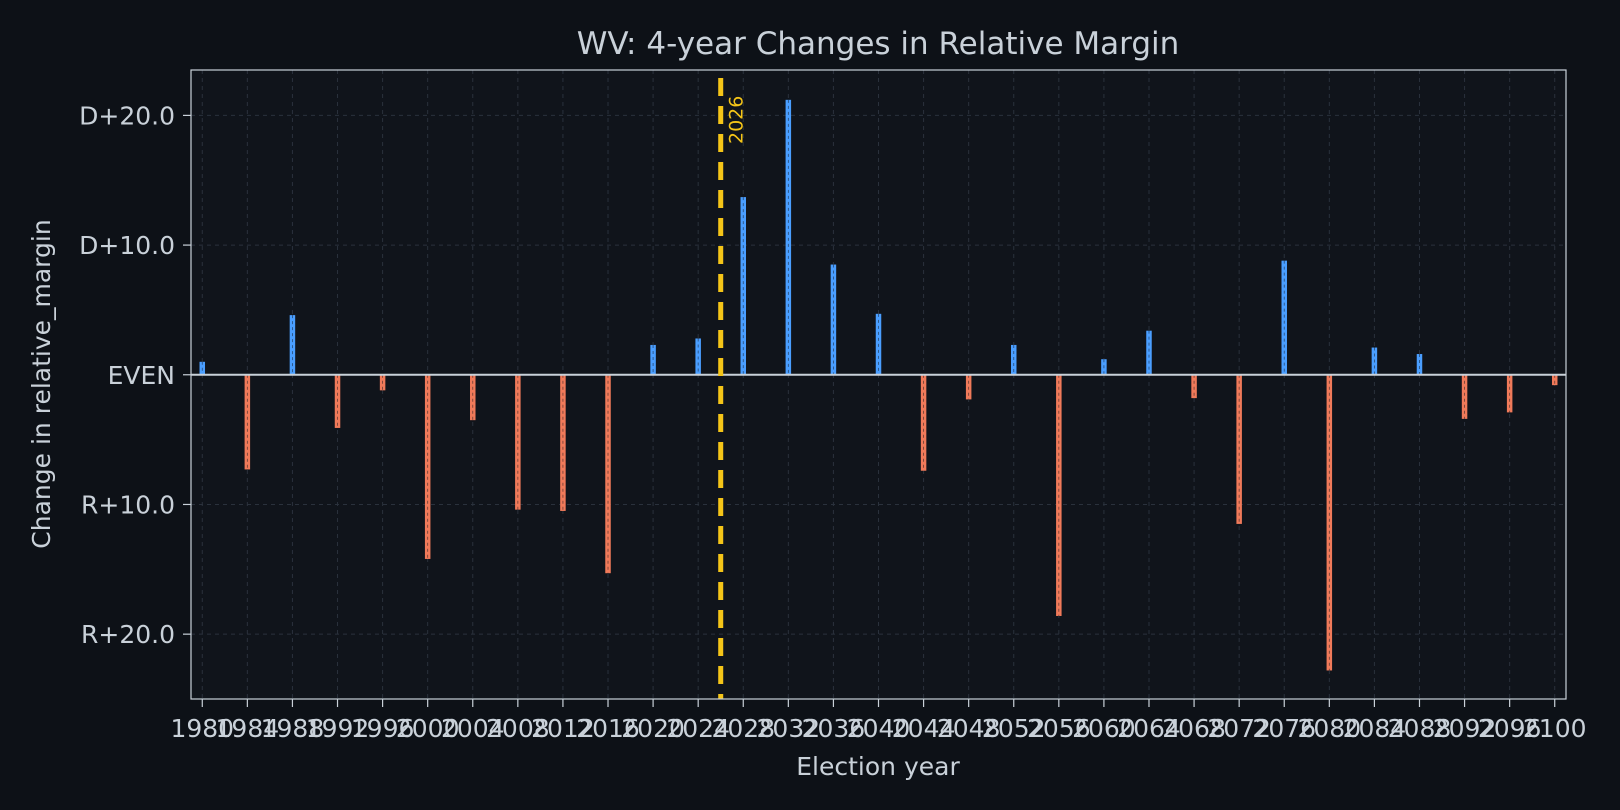  Describe the element at coordinates (743, 728) in the screenshot. I see `x-tick-label: 2028` at that location.